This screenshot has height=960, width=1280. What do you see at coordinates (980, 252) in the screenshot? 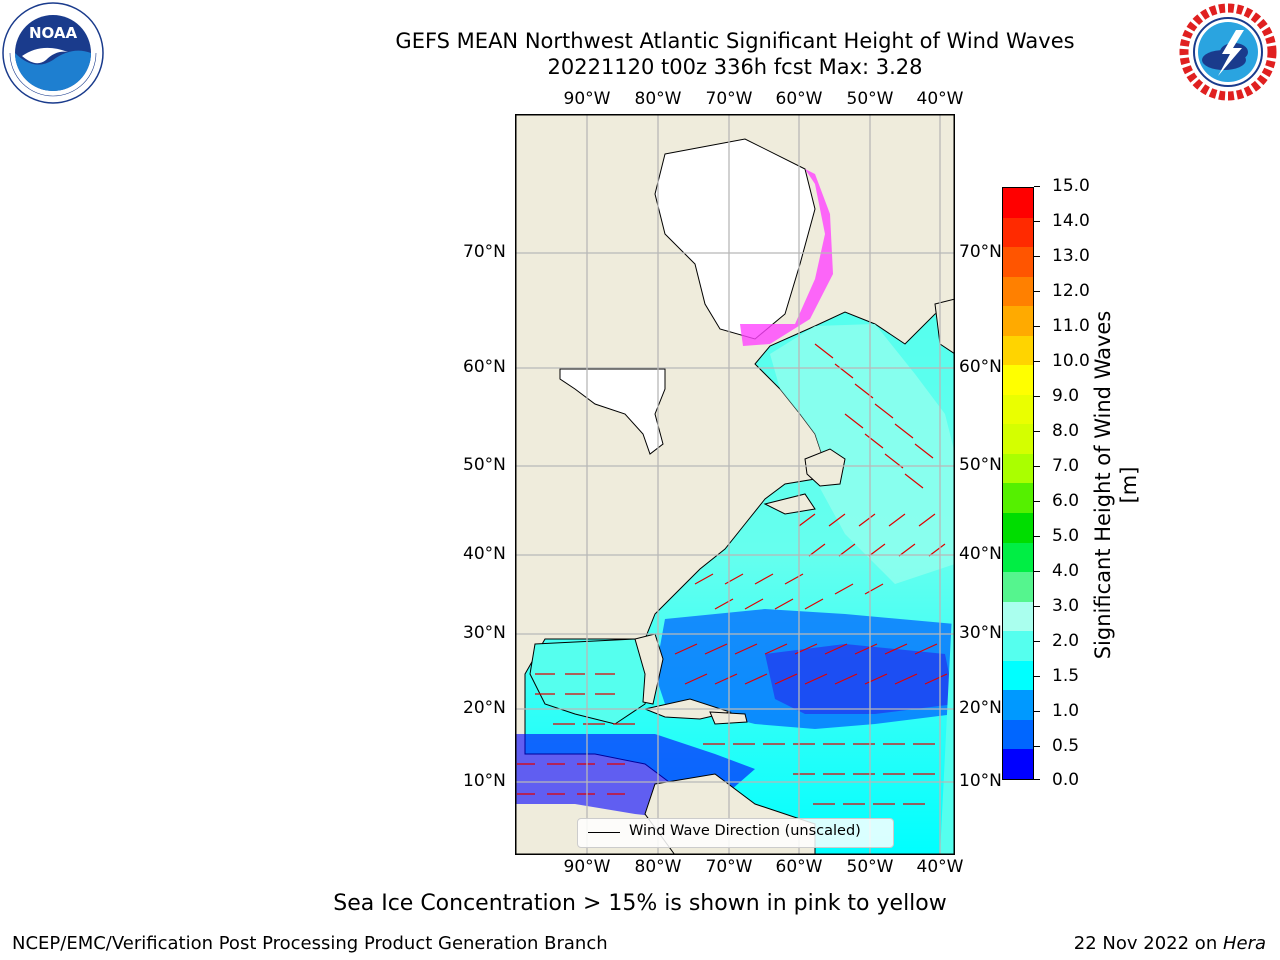
I see `lat-label-right: 70°N` at bounding box center [980, 252].